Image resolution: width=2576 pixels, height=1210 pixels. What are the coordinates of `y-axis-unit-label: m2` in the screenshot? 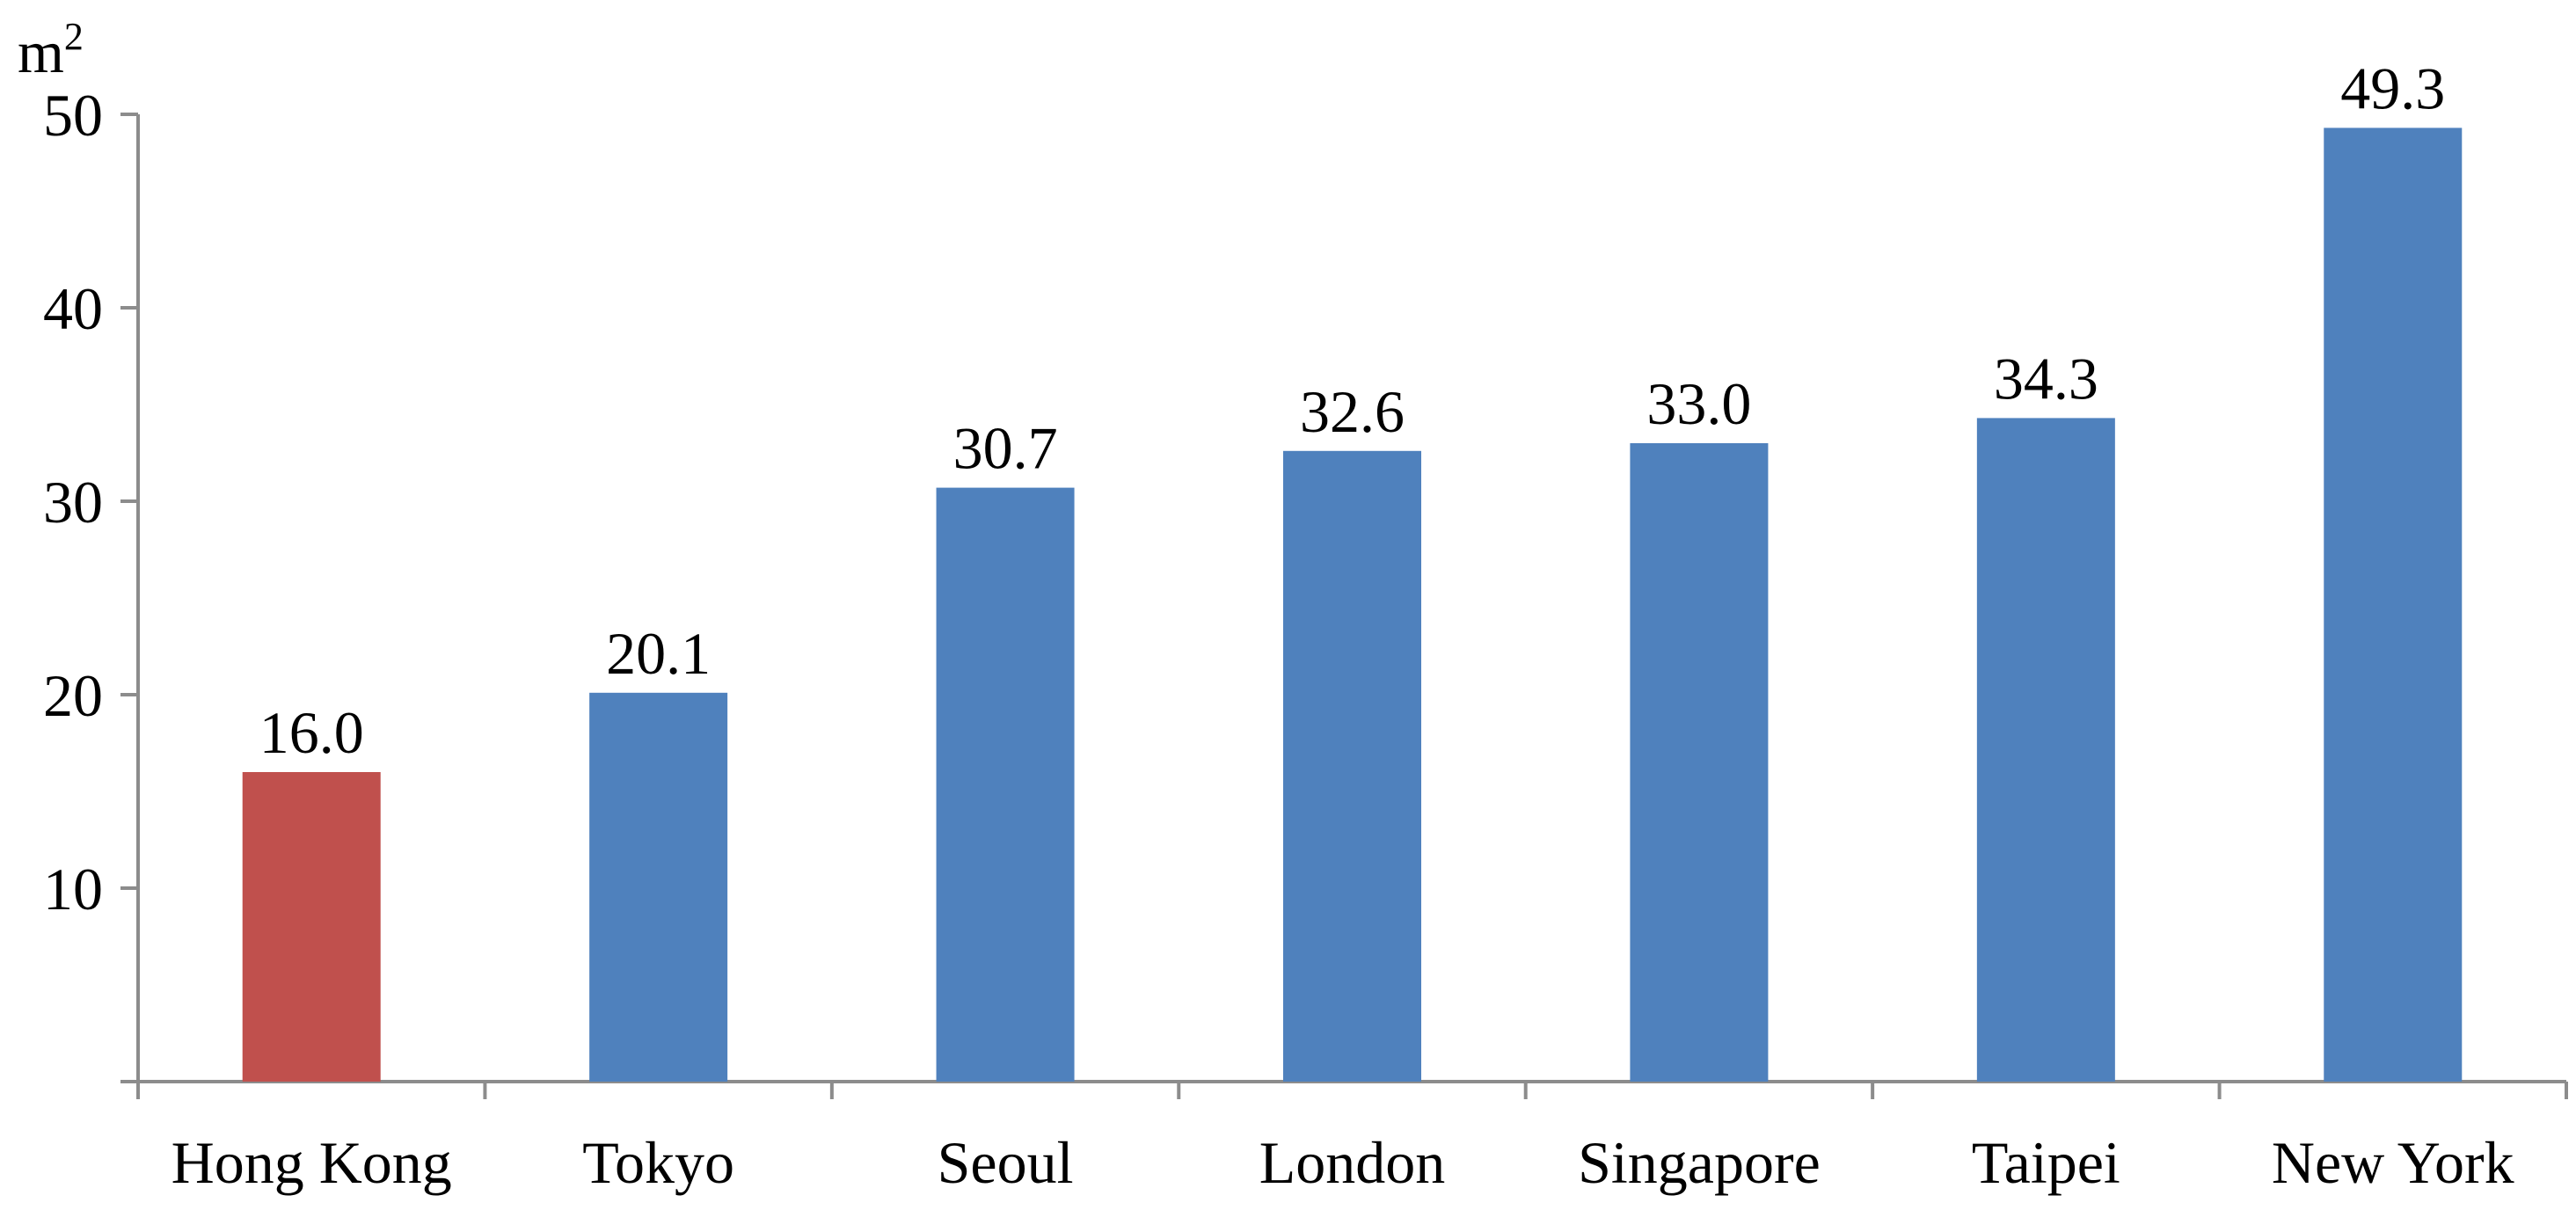 It's located at (51, 50).